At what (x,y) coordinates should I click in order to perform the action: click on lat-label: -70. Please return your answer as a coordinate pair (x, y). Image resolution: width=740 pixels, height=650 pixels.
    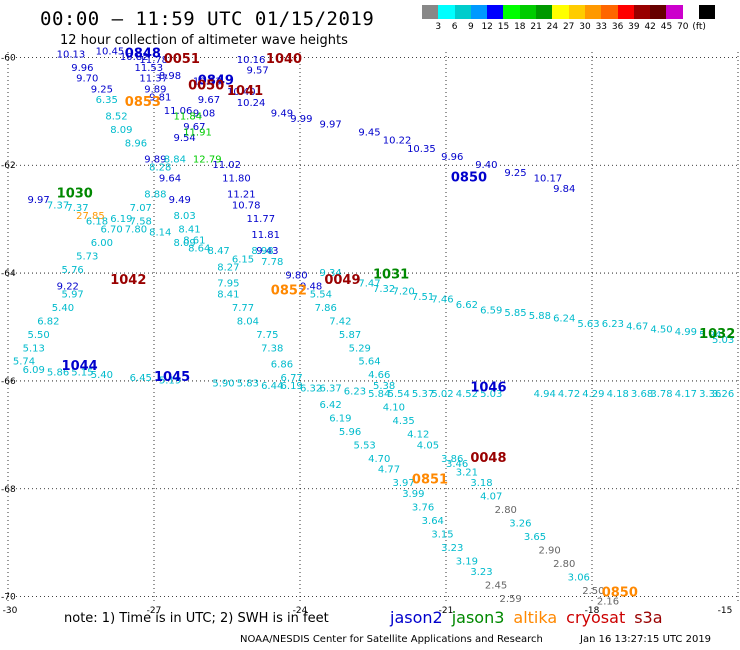
    Looking at the image, I should click on (8, 598).